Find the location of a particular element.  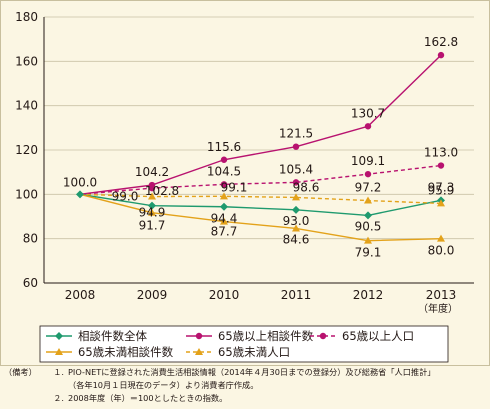

x-tick-label-2010: 2010 is located at coordinates (224, 295).